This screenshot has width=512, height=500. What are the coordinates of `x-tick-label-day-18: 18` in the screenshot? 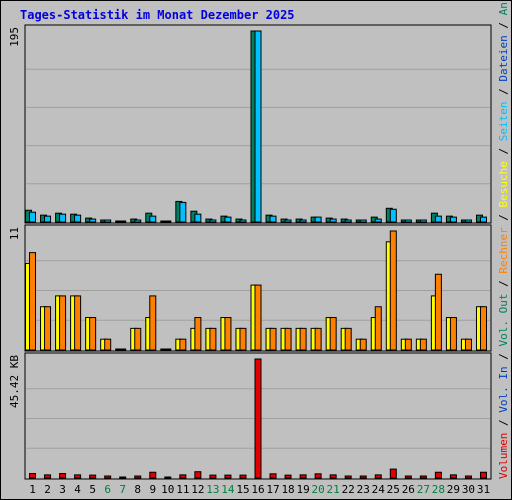 It's located at (287, 489).